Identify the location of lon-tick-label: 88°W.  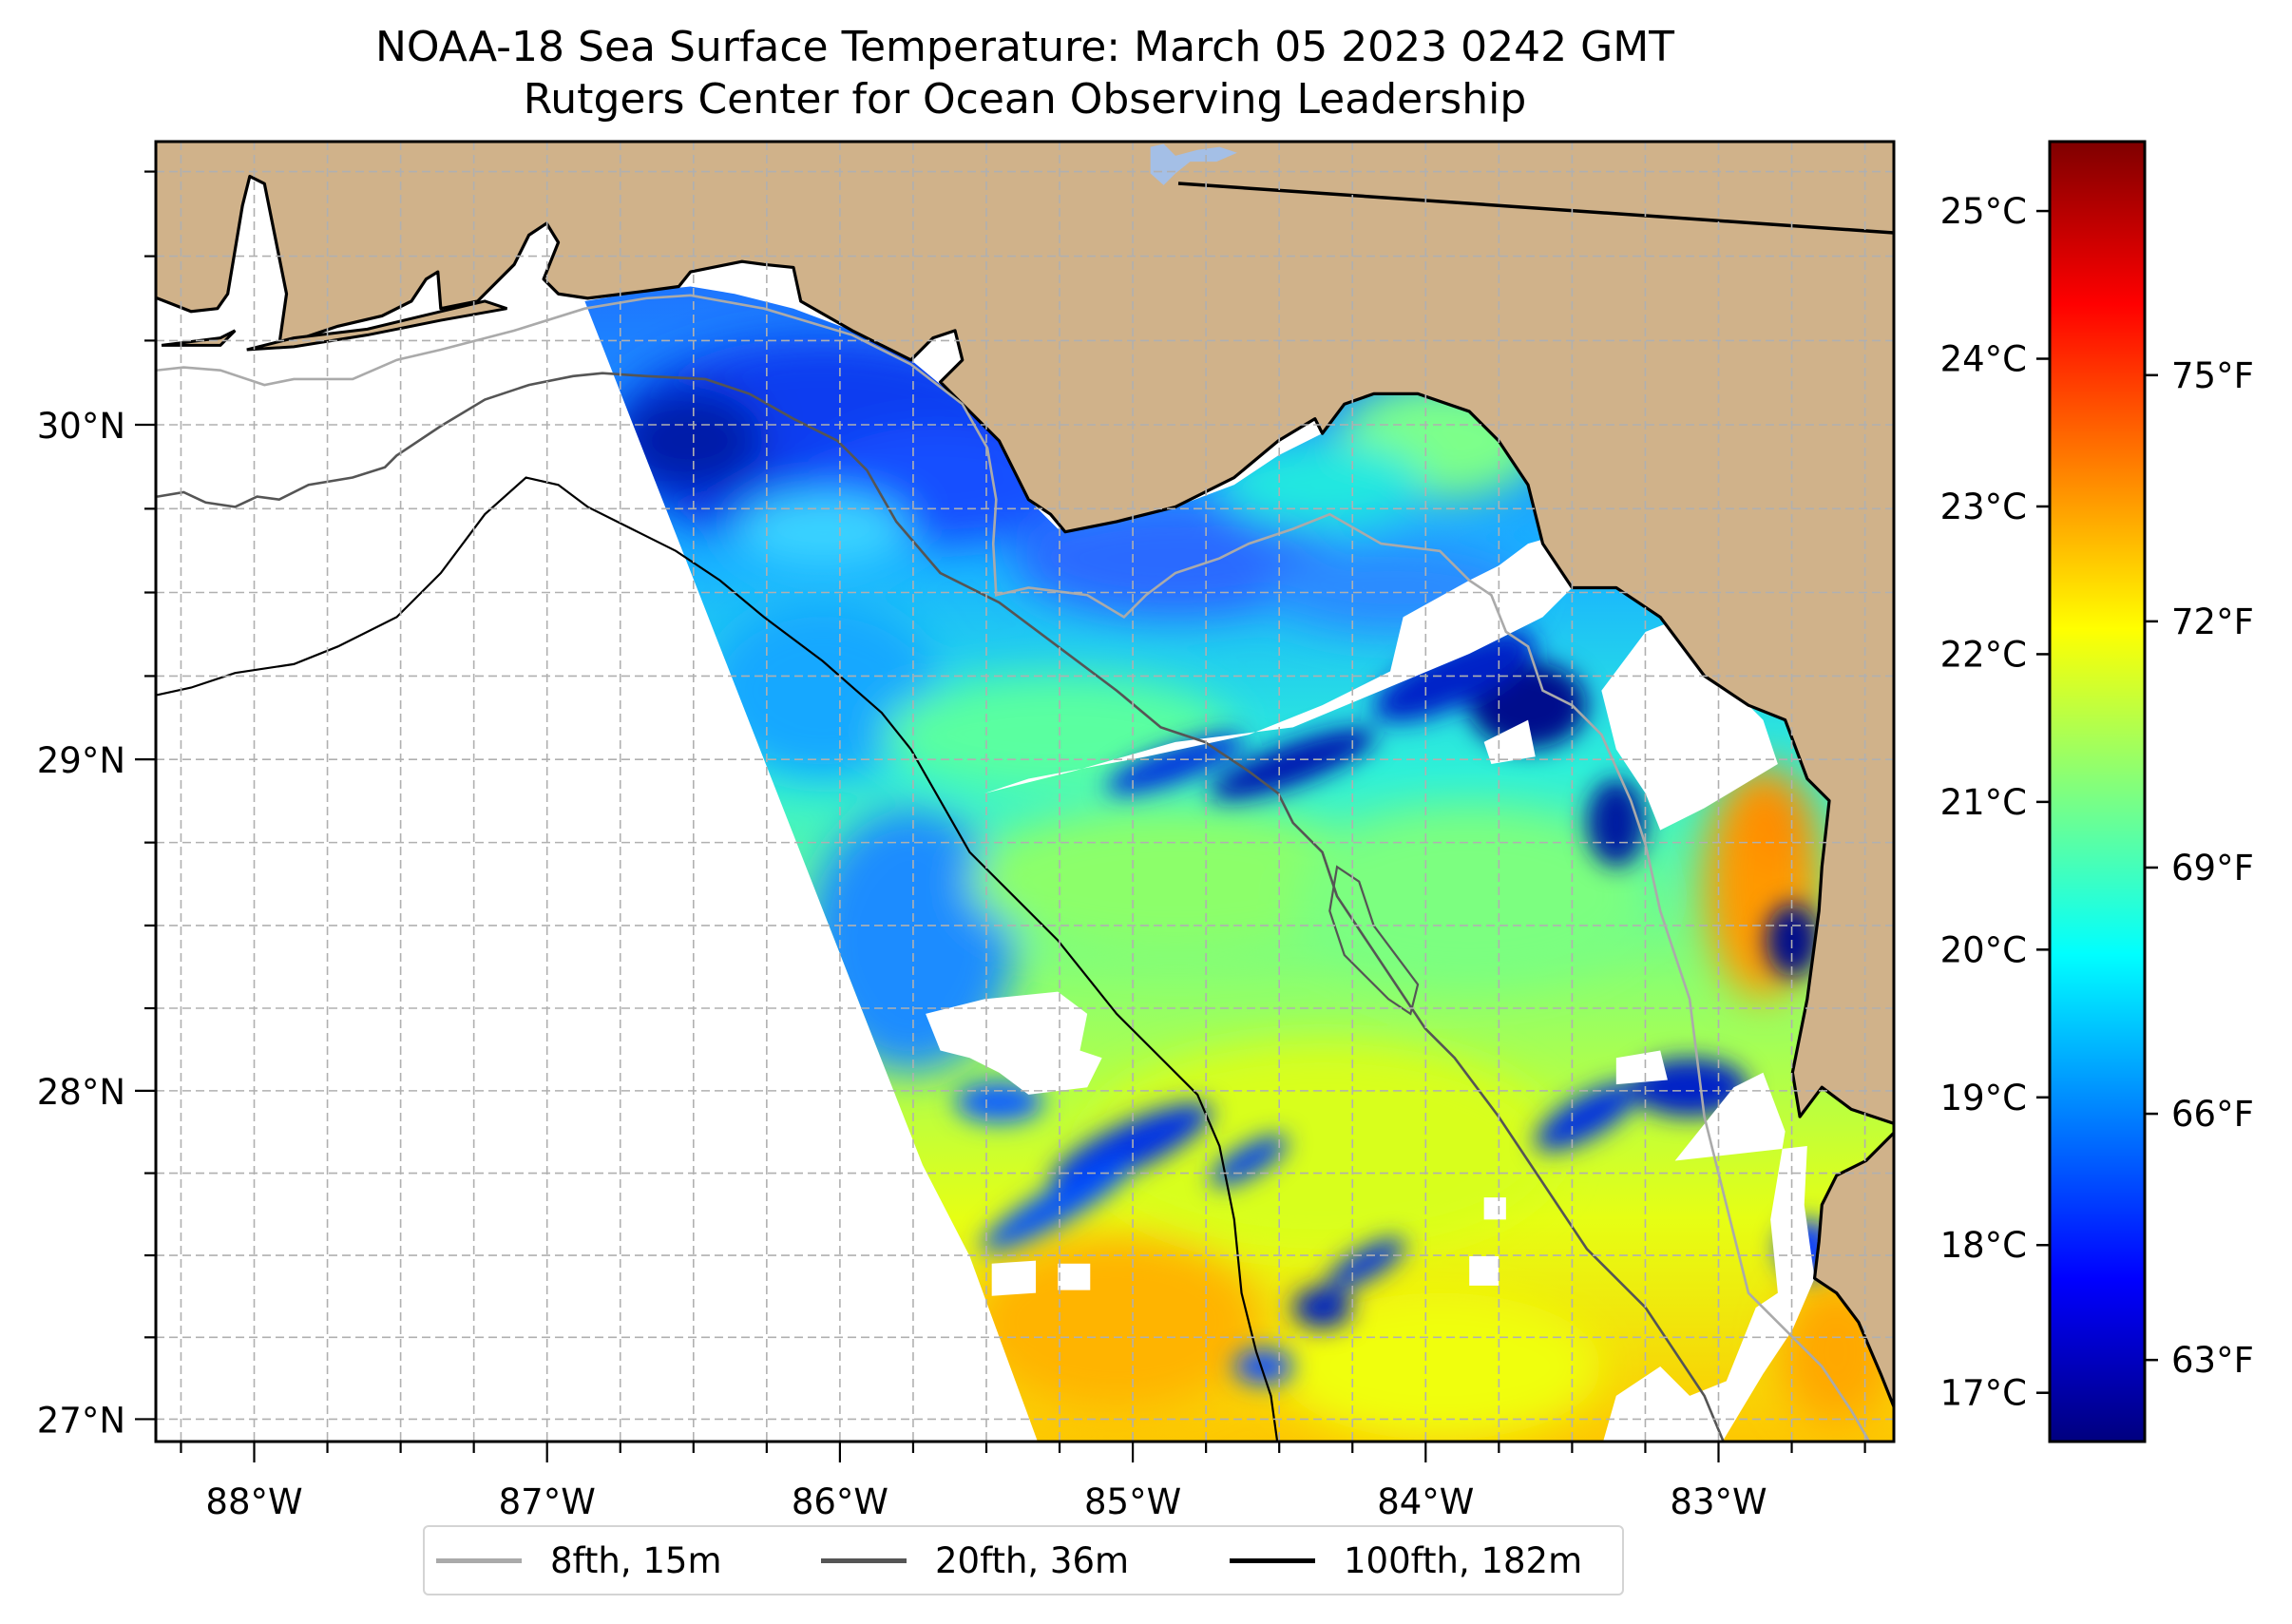
(253, 1501).